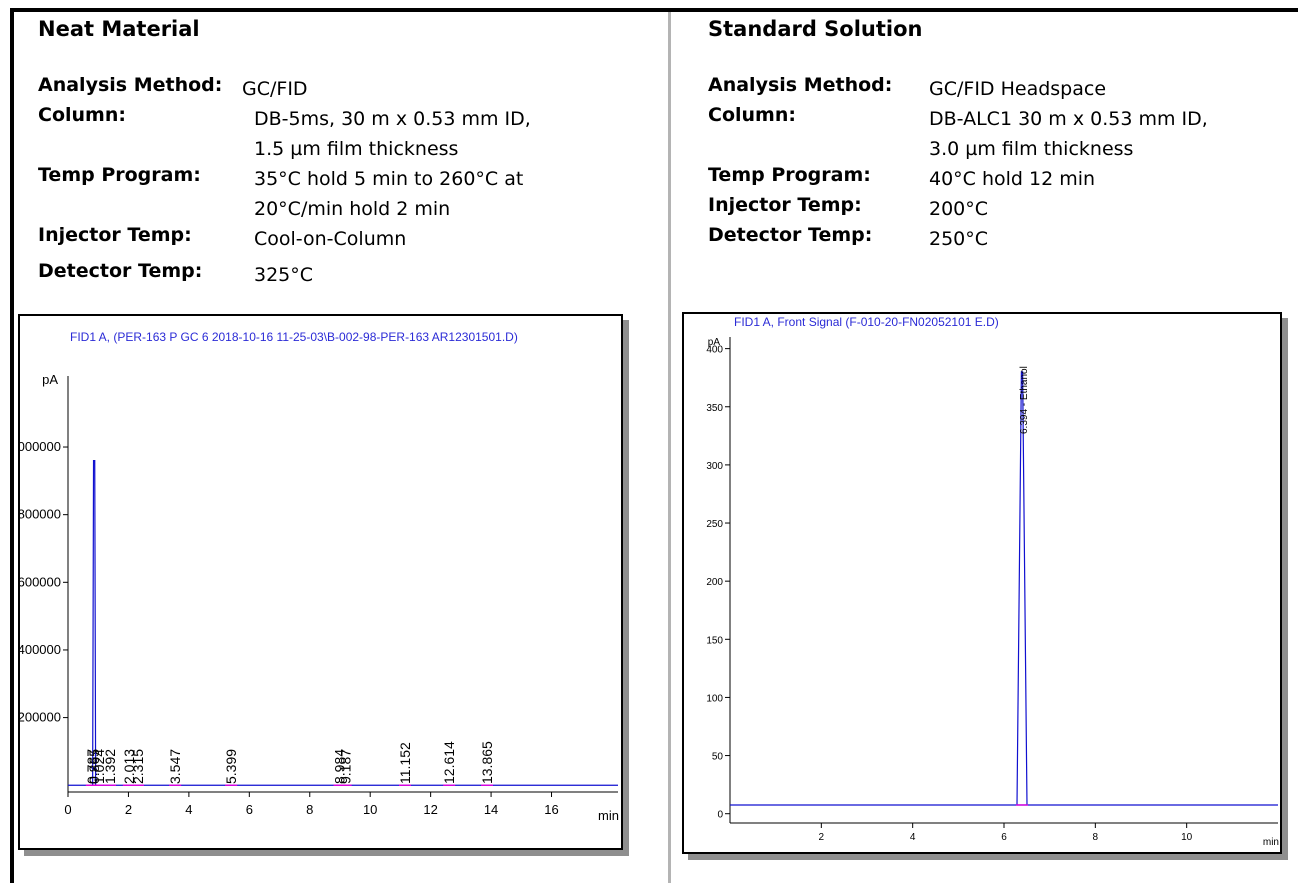  Describe the element at coordinates (405, 763) in the screenshot. I see `peak-label: 11.152` at that location.